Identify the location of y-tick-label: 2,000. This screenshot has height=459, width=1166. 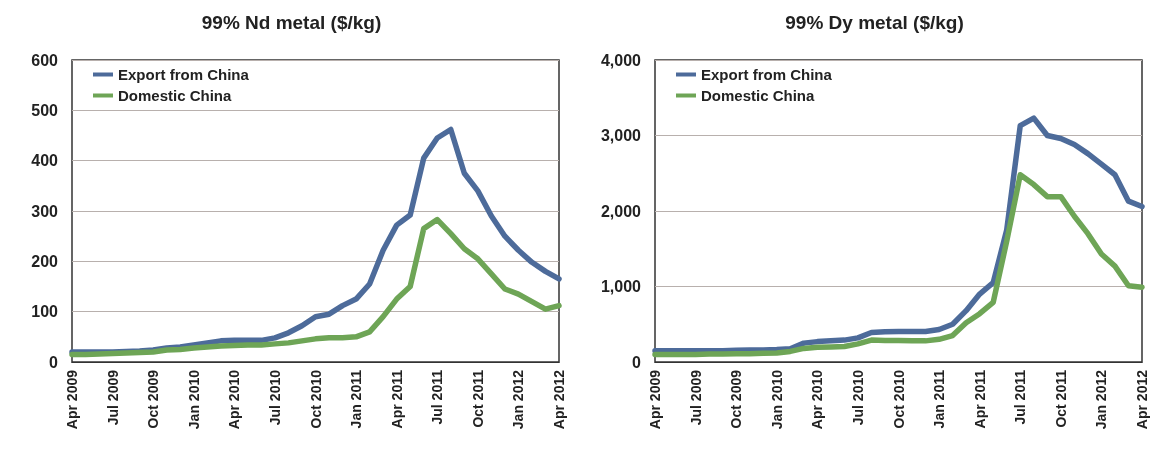
(621, 211).